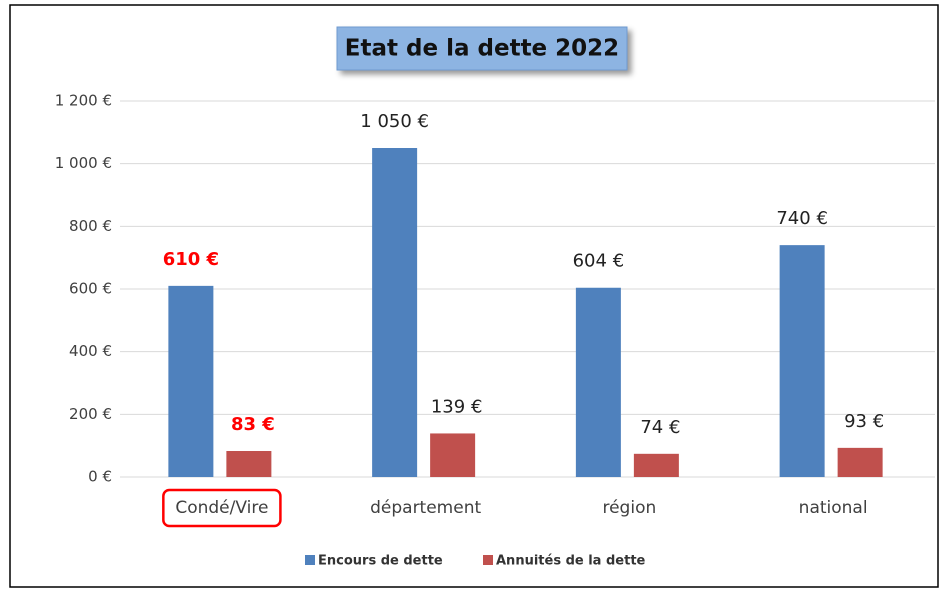 Image resolution: width=949 pixels, height=591 pixels. What do you see at coordinates (380, 561) in the screenshot?
I see `legend-label: Encours de dette` at bounding box center [380, 561].